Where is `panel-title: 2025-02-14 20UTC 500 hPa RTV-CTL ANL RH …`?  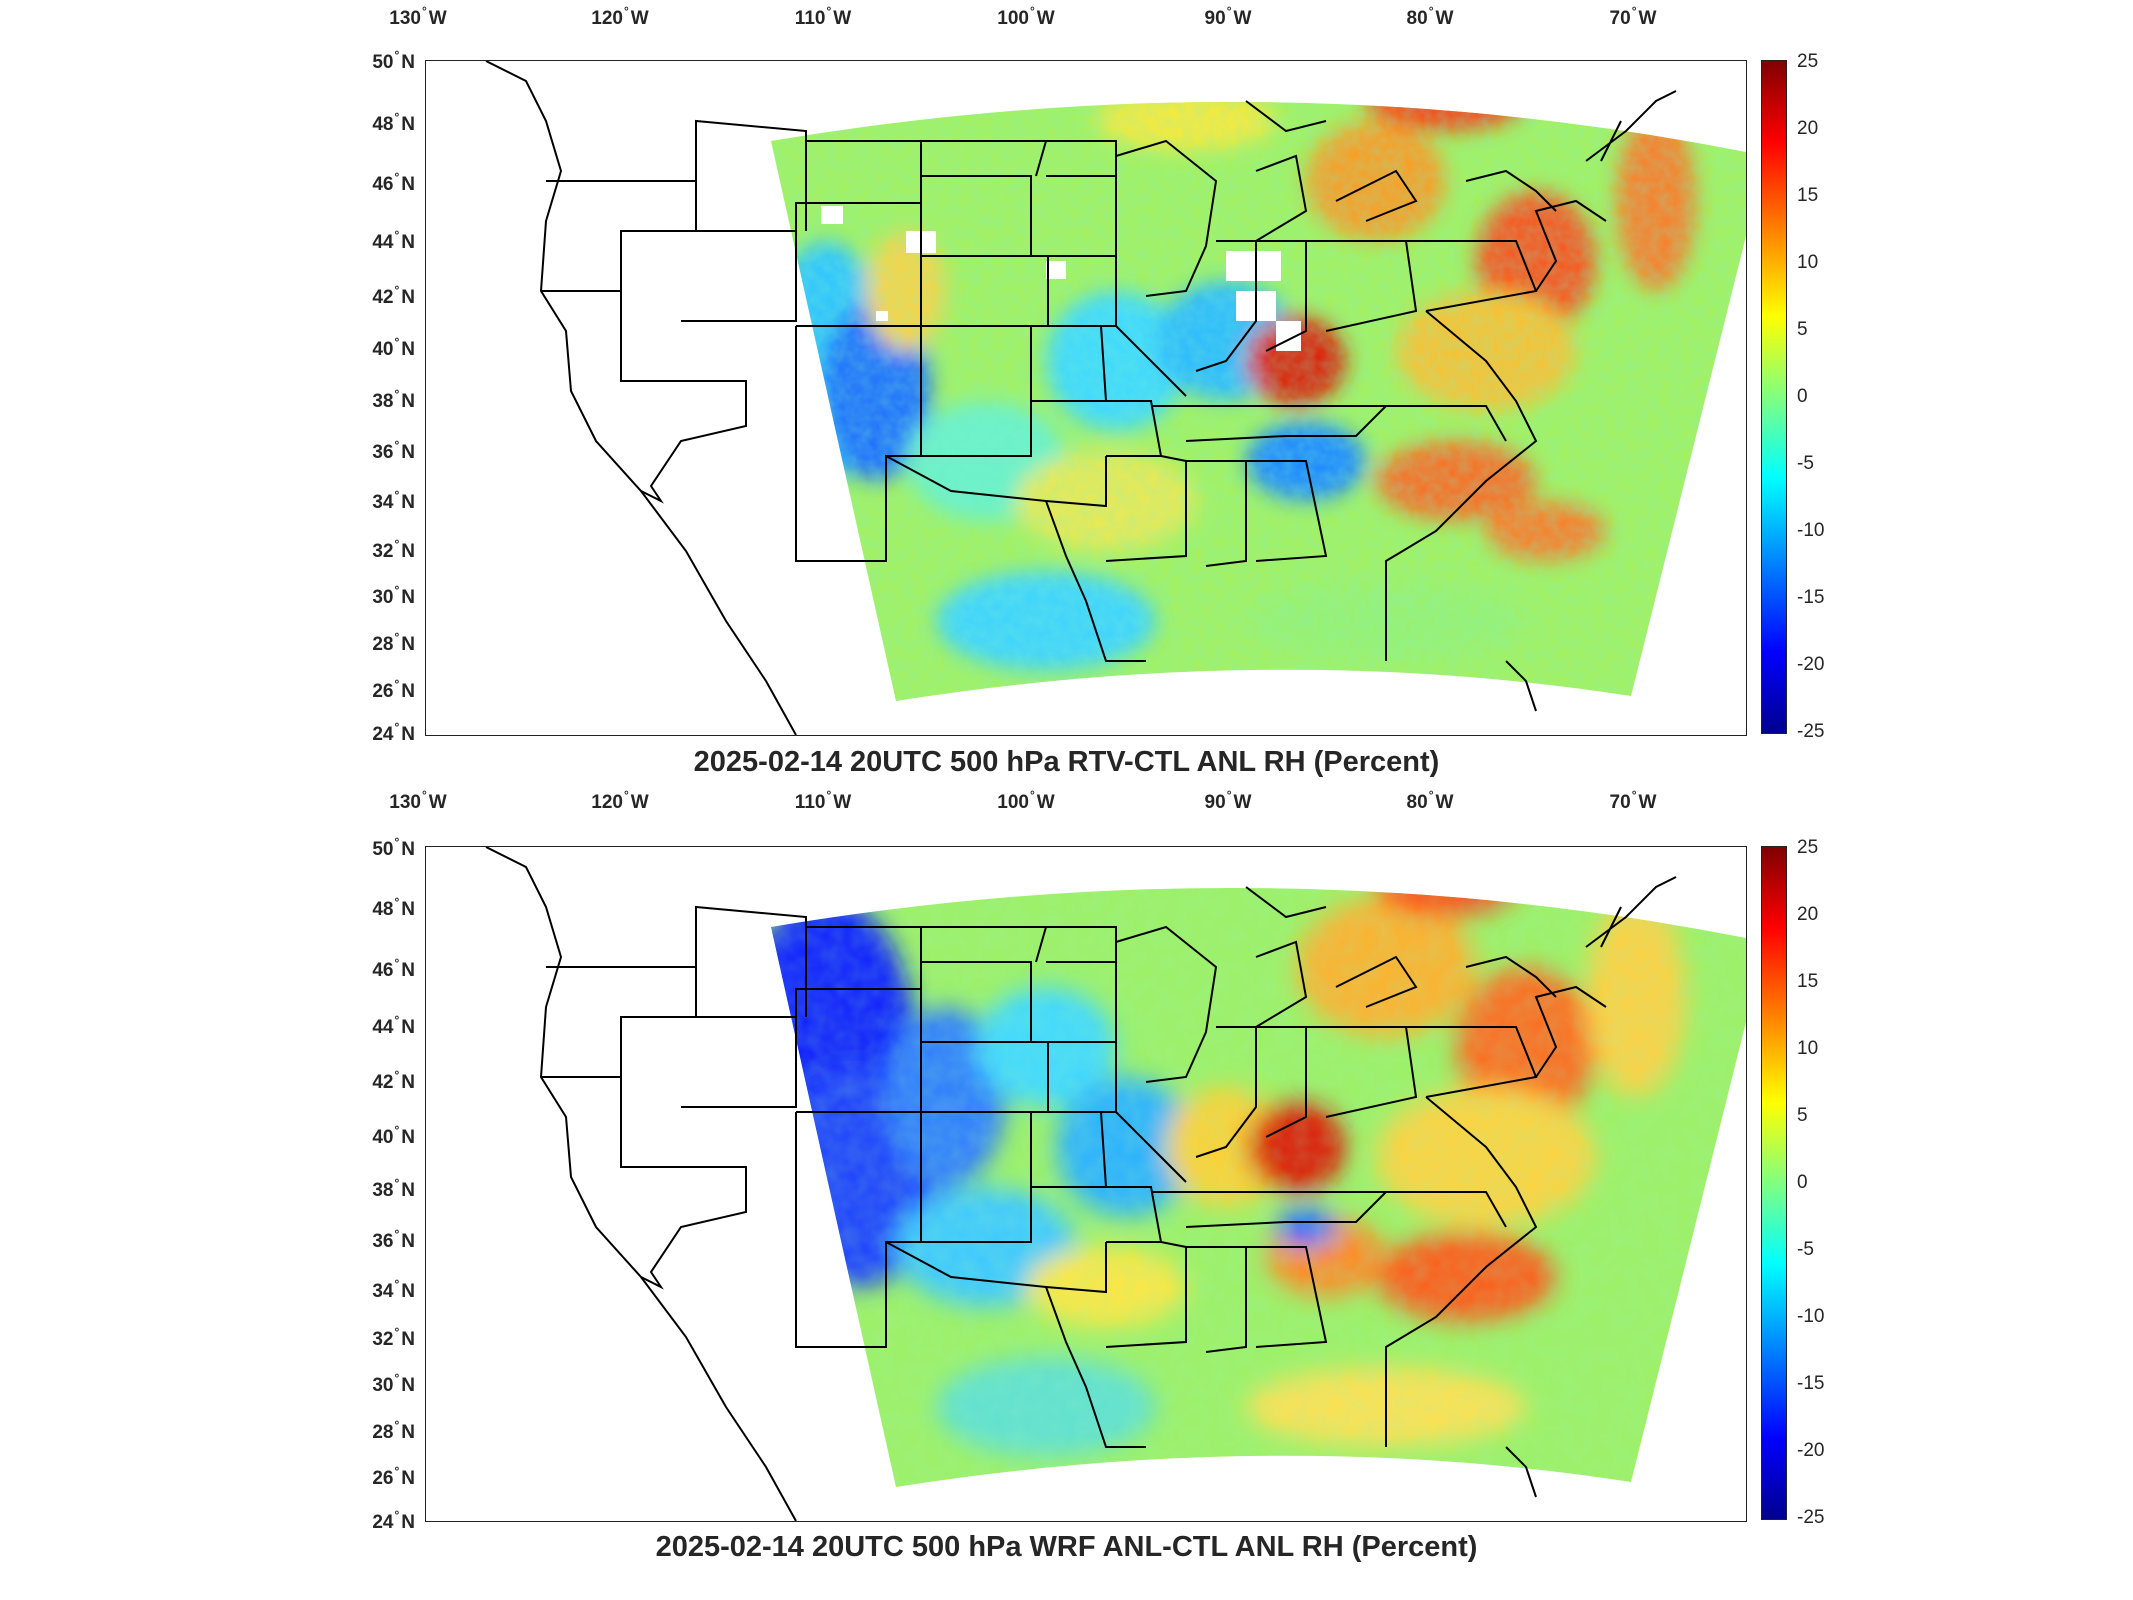 panel-title: 2025-02-14 20UTC 500 hPa RTV-CTL ANL RH … is located at coordinates (1066, 762).